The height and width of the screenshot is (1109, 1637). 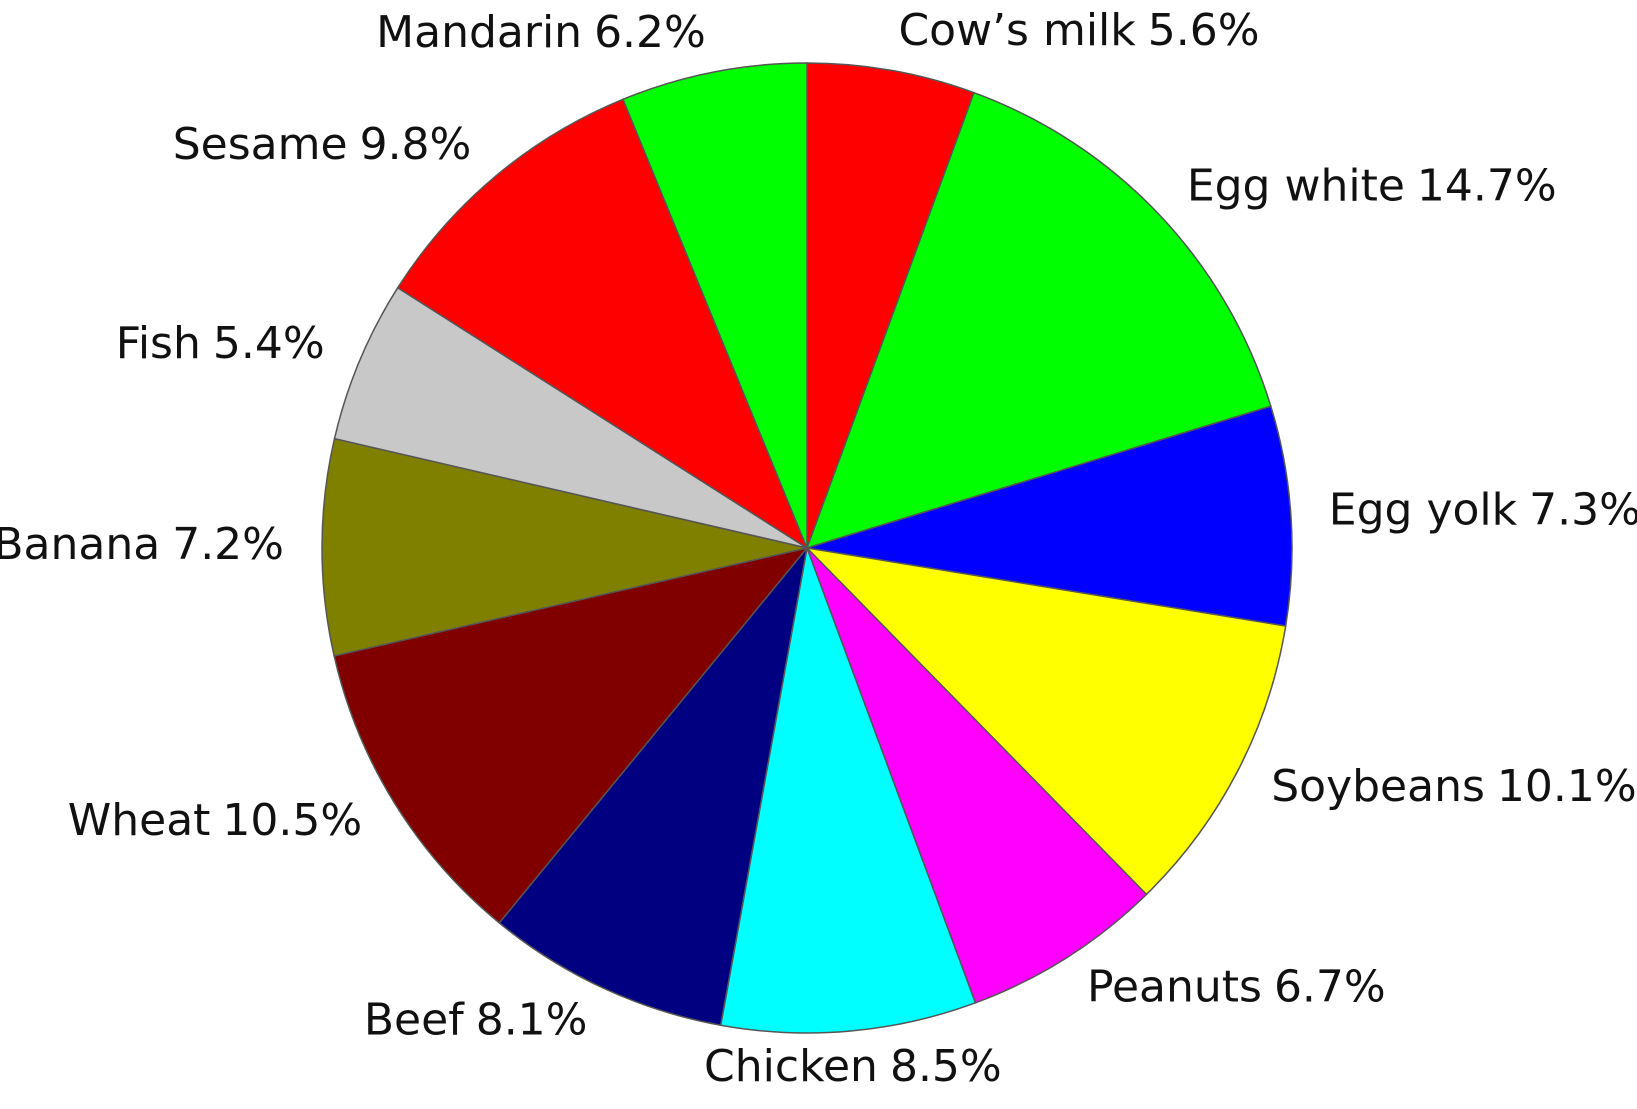 I want to click on slice-label: Beef 8.1%, so click(x=476, y=1020).